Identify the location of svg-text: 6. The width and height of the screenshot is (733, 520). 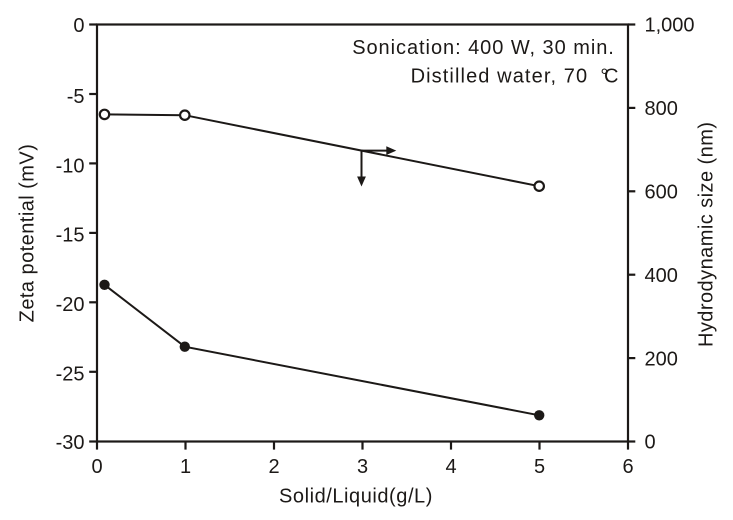
(627, 467).